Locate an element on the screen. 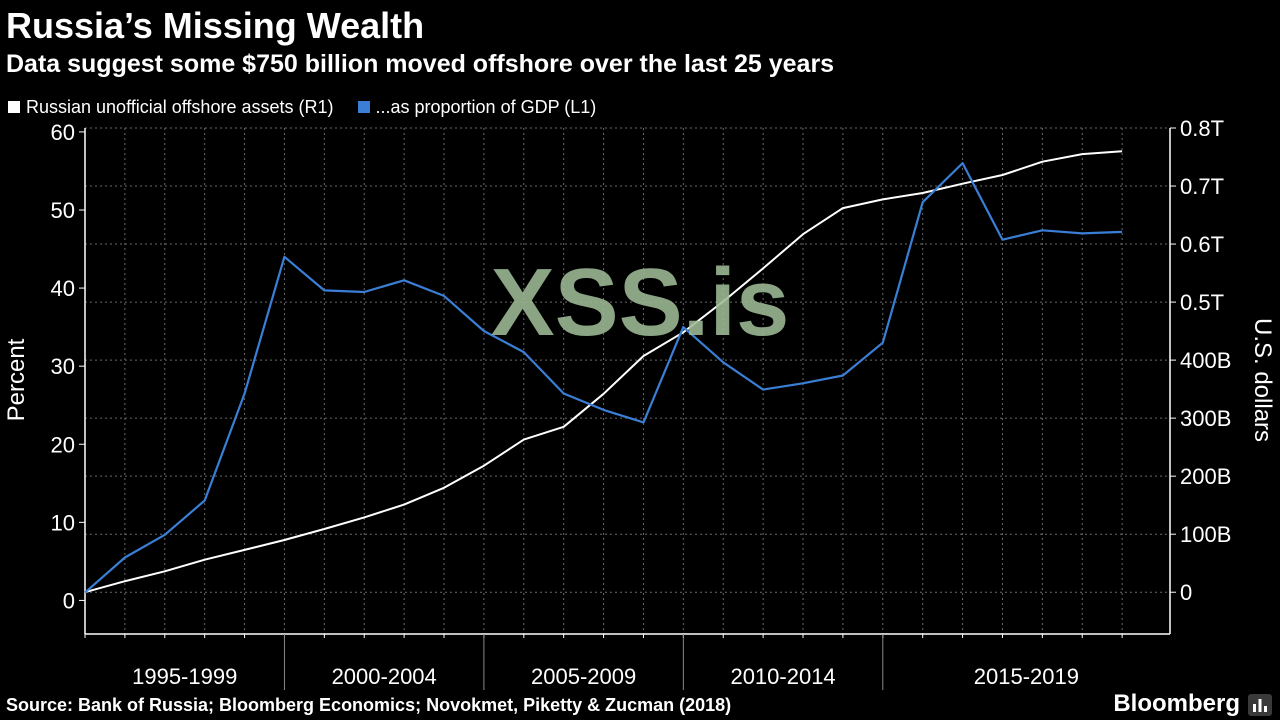 Image resolution: width=1280 pixels, height=720 pixels. y-left-tick-label: 10 is located at coordinates (63, 522).